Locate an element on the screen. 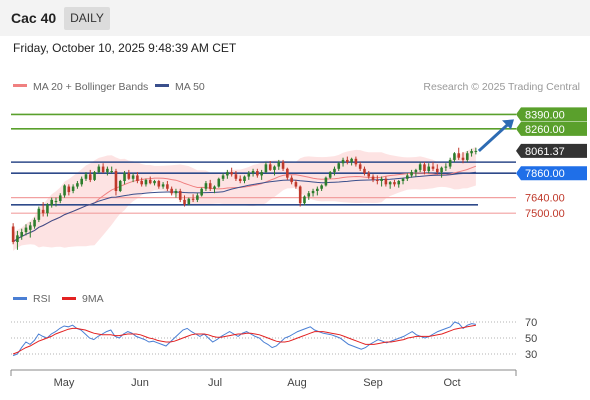 This screenshot has height=400, width=590. projection-arrowhead is located at coordinates (508, 124).